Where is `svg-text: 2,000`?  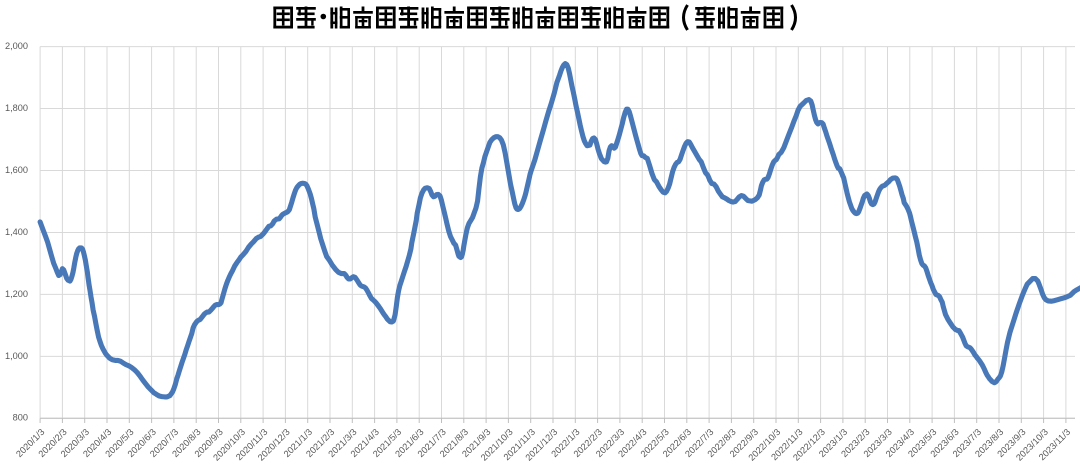
svg-text: 2,000 is located at coordinates (16, 46).